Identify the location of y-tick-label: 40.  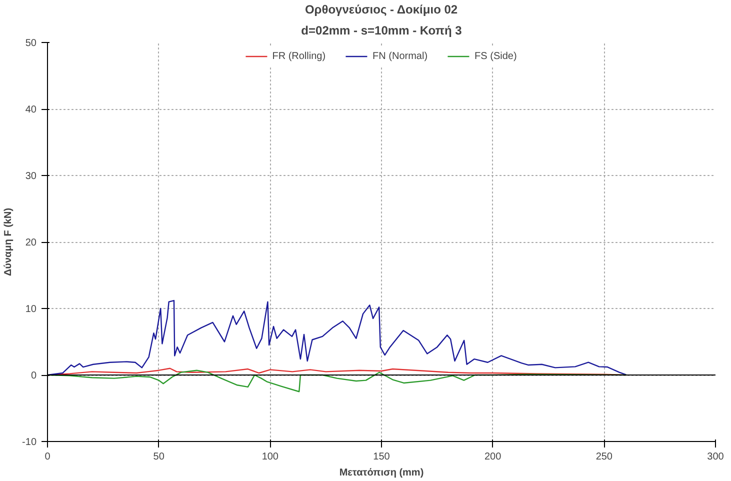
(31, 110).